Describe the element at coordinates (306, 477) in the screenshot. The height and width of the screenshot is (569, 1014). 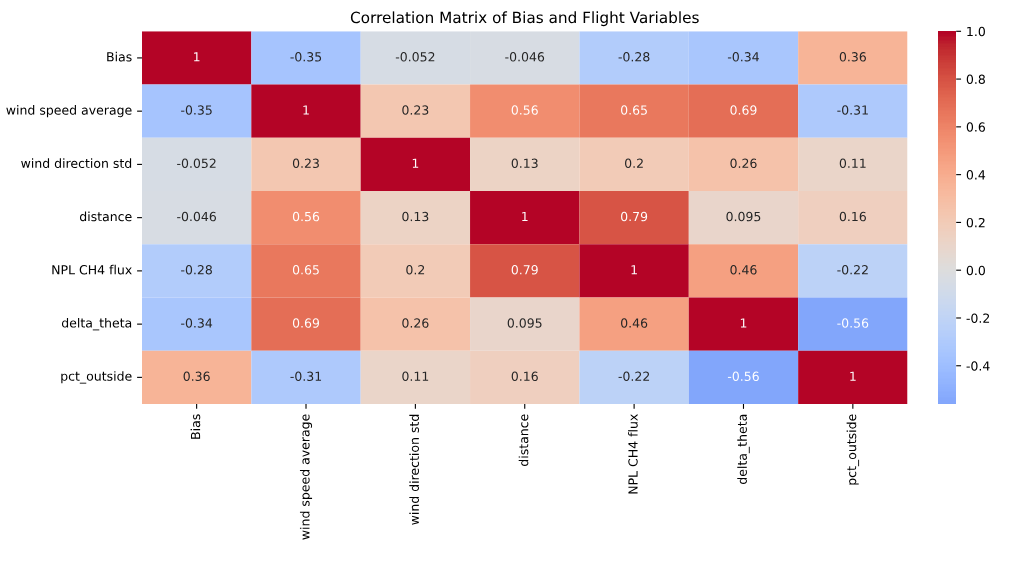
I see `x-tick-label: wind speed average` at that location.